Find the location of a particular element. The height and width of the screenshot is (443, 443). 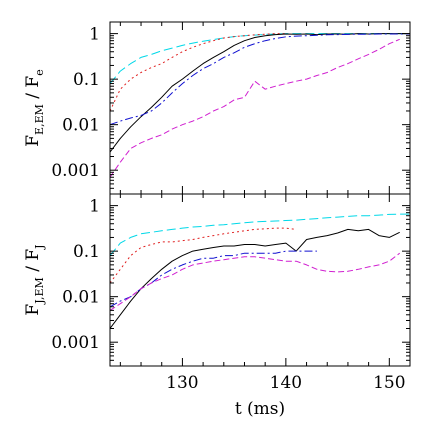

bottom-y-tick-label: 0.1 is located at coordinates (86, 252).